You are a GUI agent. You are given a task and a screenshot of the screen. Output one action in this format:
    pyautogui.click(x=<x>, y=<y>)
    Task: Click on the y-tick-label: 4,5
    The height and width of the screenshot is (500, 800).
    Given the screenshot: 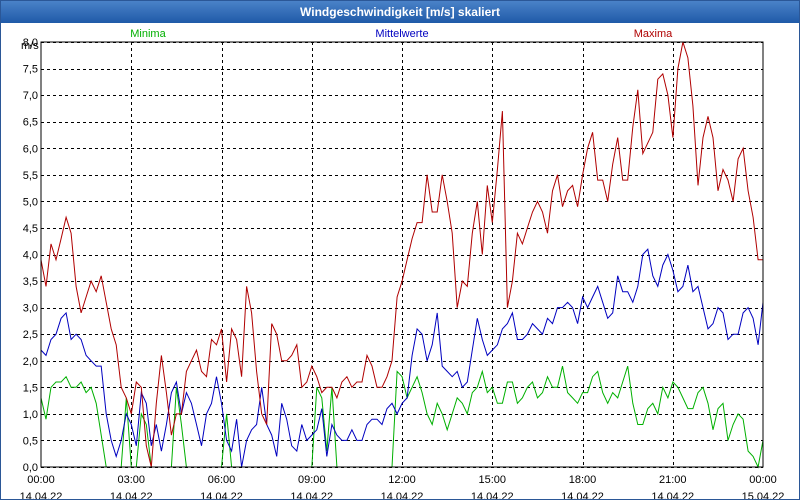 What is the action you would take?
    pyautogui.click(x=30, y=229)
    